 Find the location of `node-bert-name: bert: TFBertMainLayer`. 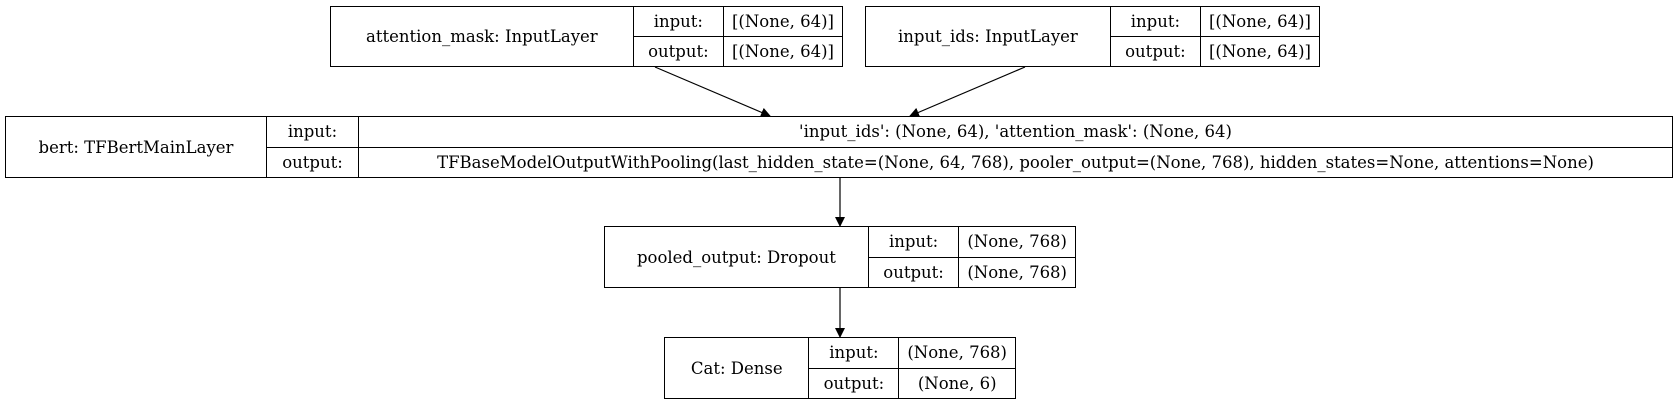

node-bert-name: bert: TFBertMainLayer is located at coordinates (136, 147).